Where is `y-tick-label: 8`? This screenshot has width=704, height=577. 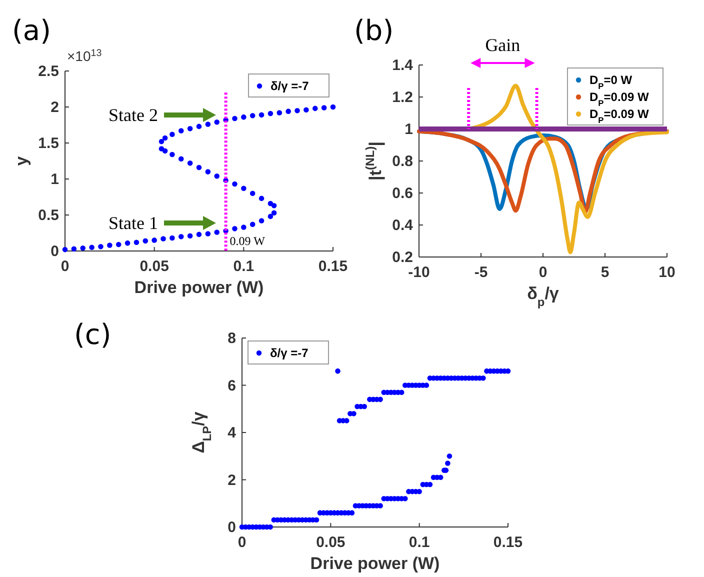 y-tick-label: 8 is located at coordinates (232, 338).